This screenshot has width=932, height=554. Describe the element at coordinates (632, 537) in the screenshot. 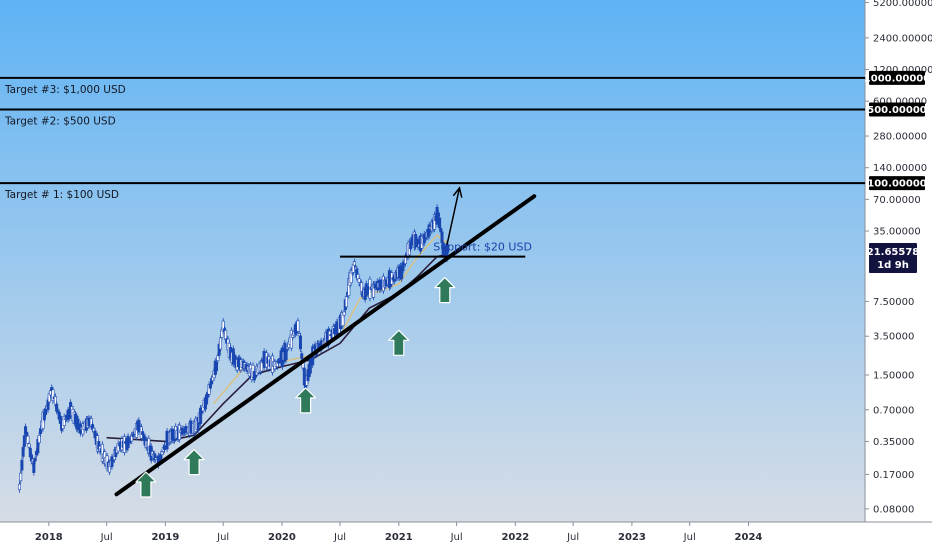

I see `x-tick-label: 2023` at that location.